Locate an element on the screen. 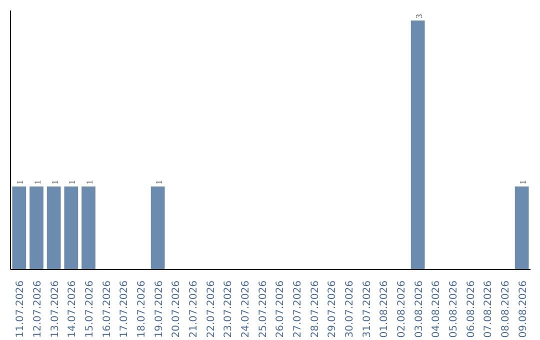 This screenshot has height=340, width=540. x-tick-label: 14.07.2026 is located at coordinates (72, 309).